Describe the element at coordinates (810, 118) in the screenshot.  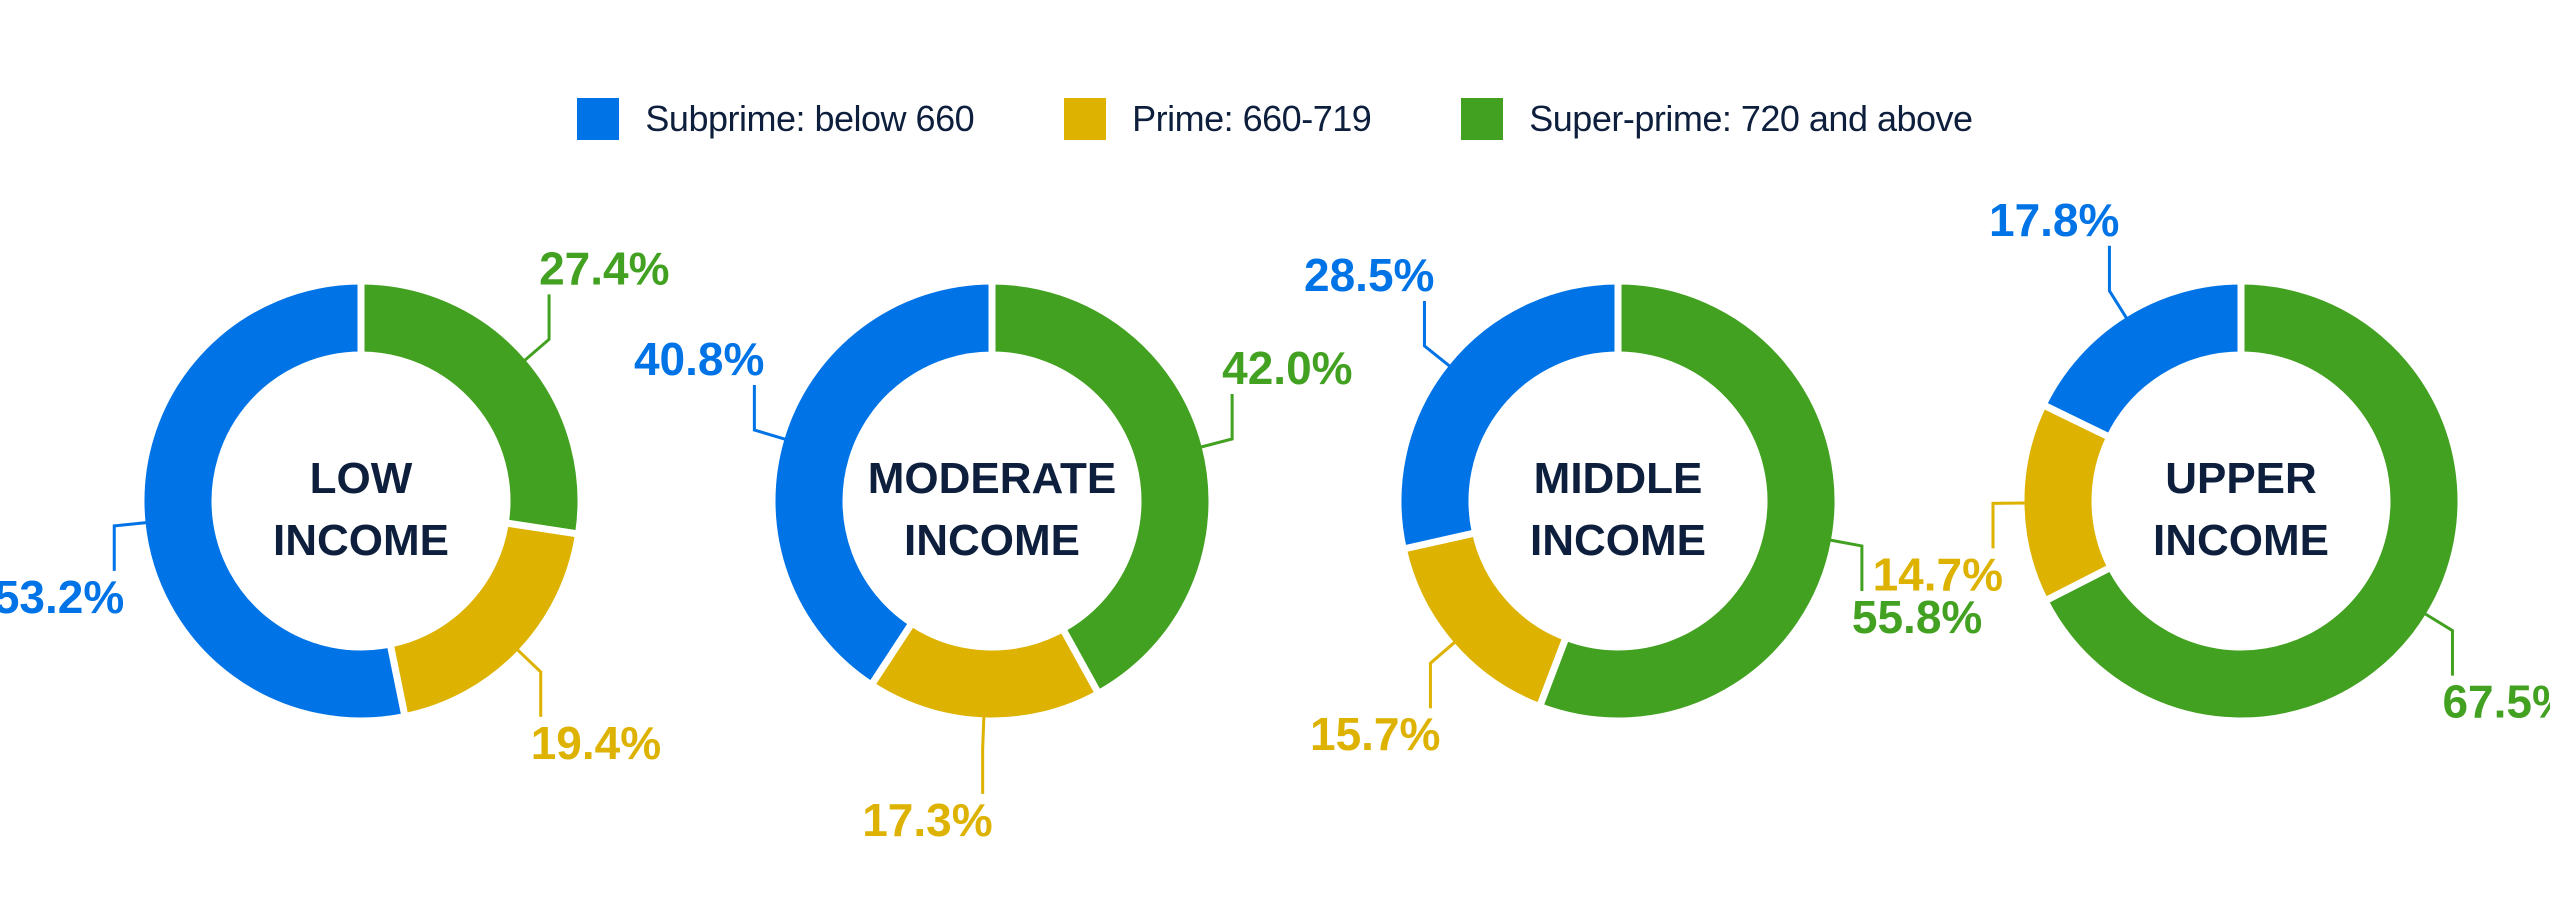
I see `legend-label: Subprime: below 660` at that location.